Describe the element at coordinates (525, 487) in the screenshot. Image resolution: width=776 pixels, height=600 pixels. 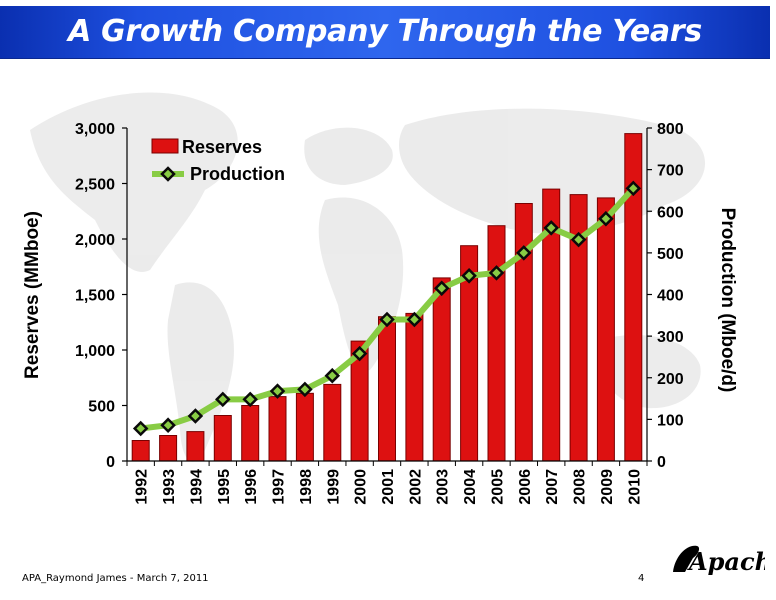
I see `x-tick-label: 2006` at that location.